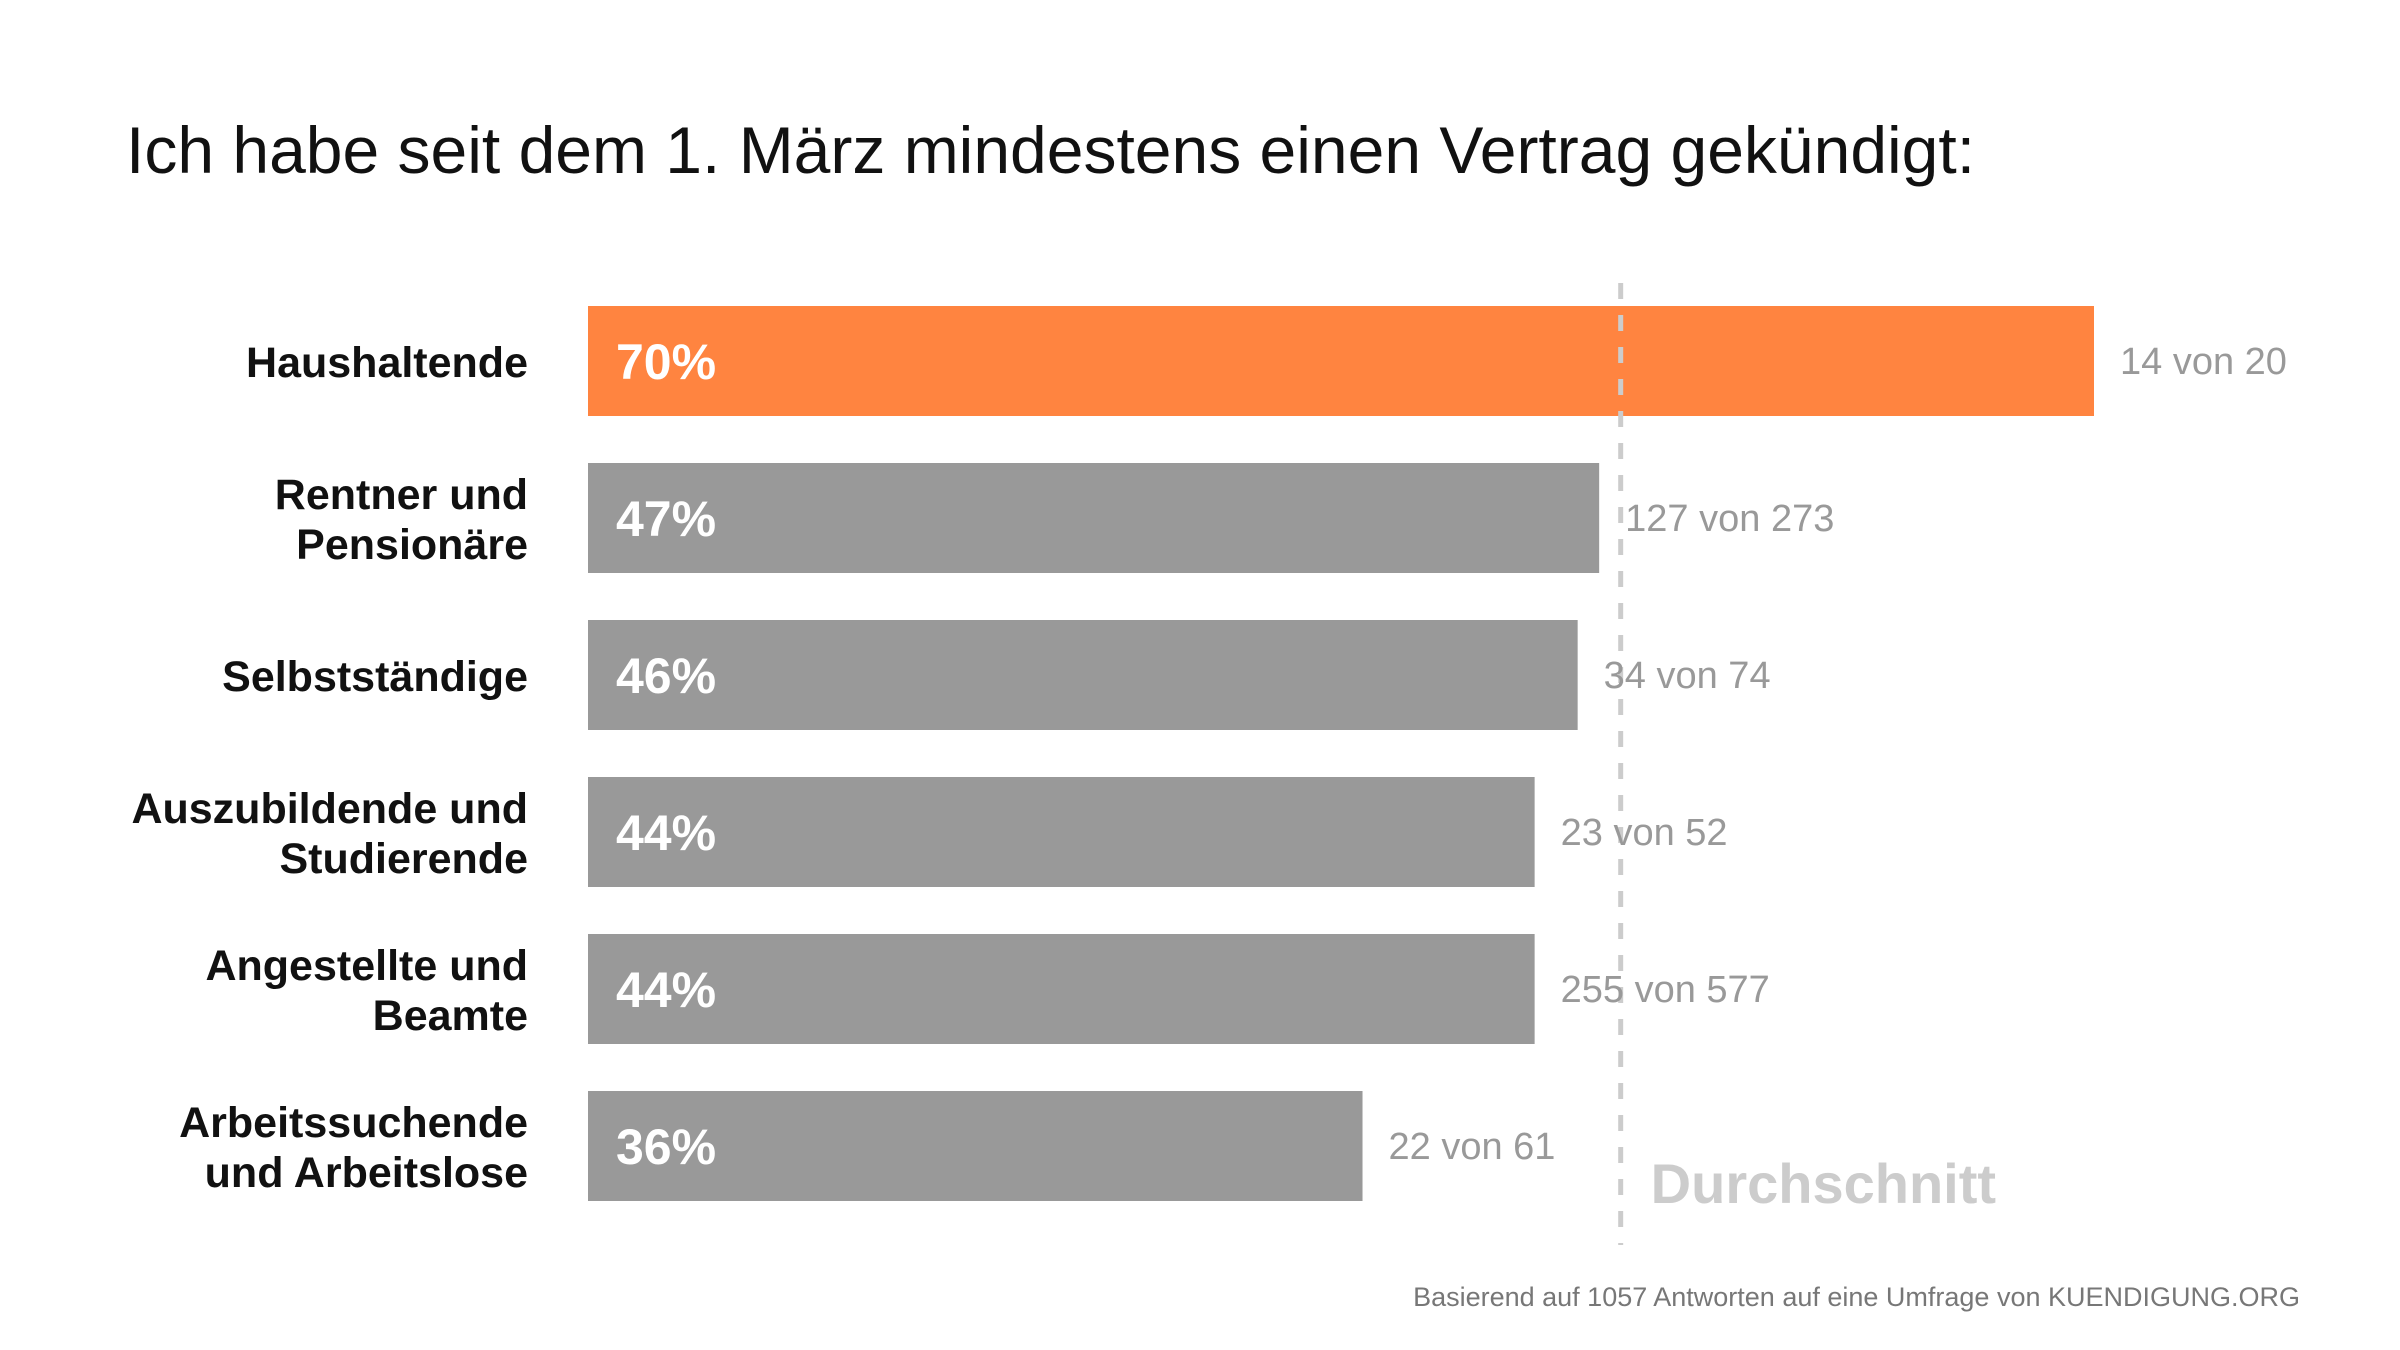 The image size is (2400, 1350). Describe the element at coordinates (450, 1016) in the screenshot. I see `category-label: Beamte` at that location.